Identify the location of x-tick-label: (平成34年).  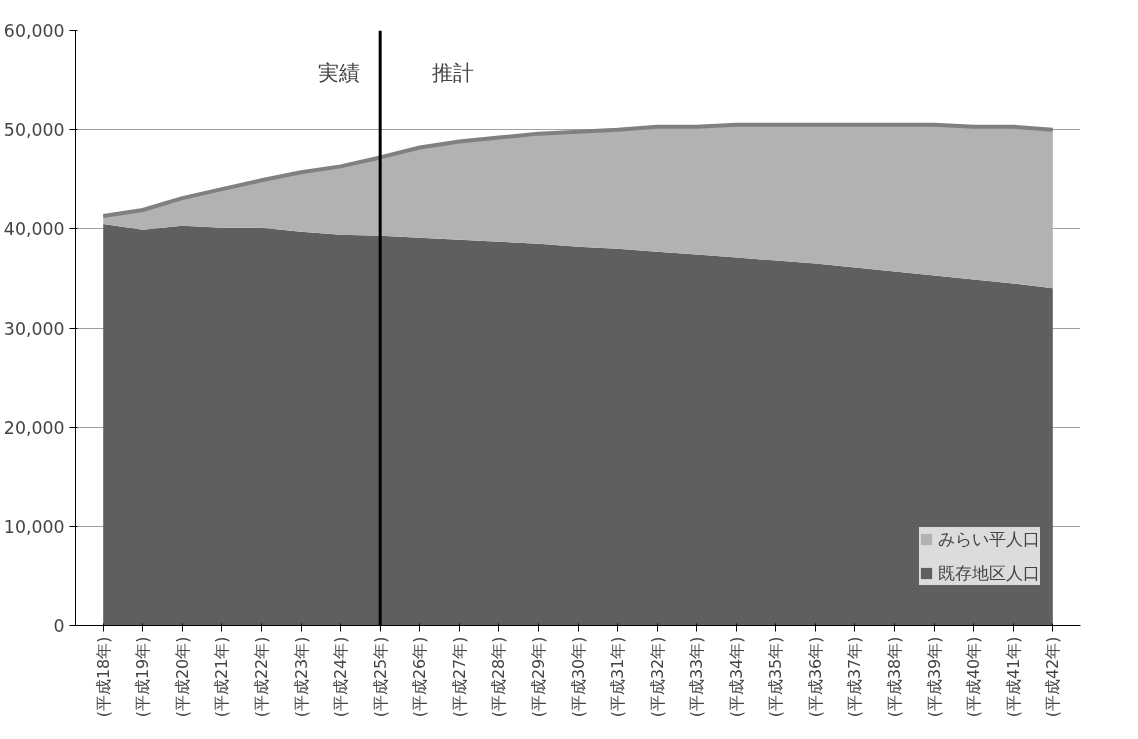
(736, 677).